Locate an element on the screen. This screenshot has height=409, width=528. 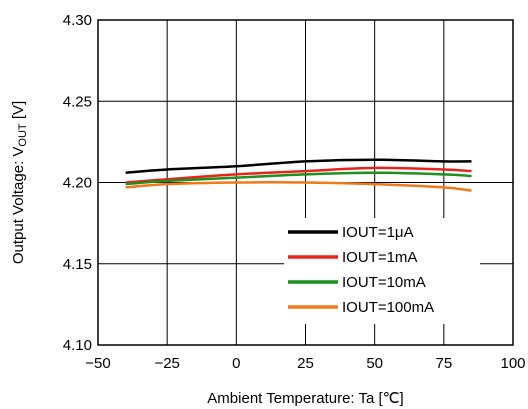
y-tick-label: 4.25 is located at coordinates (77, 101).